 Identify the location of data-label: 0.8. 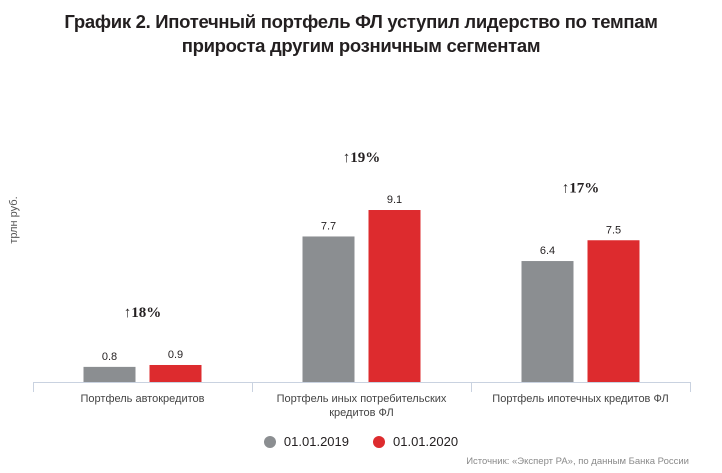
(109, 357).